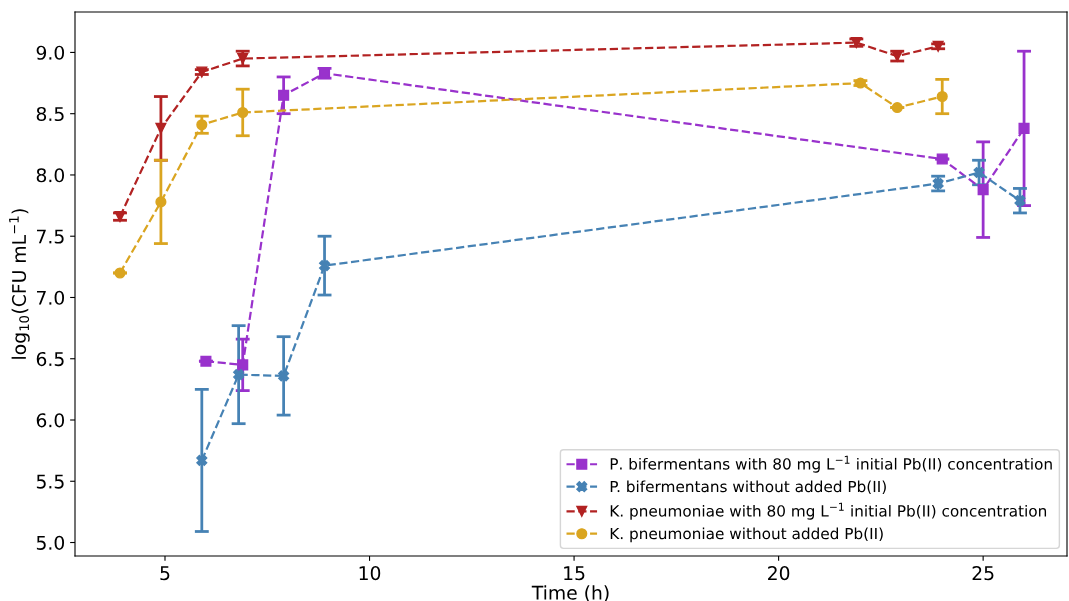 Image resolution: width=1069 pixels, height=601 pixels. Describe the element at coordinates (746, 535) in the screenshot. I see `legend-label: K. pneumoniae without added Pb(II)` at that location.